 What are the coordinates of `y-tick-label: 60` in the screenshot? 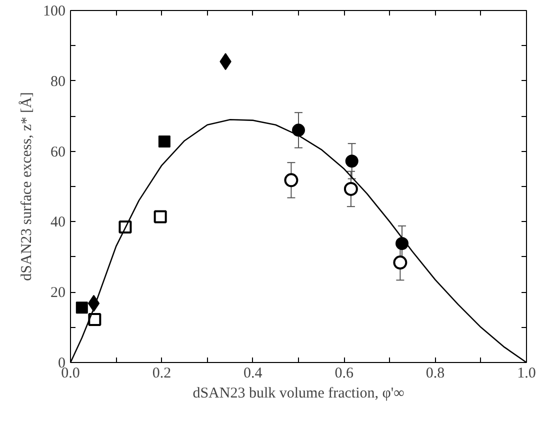 It's located at (58, 152).